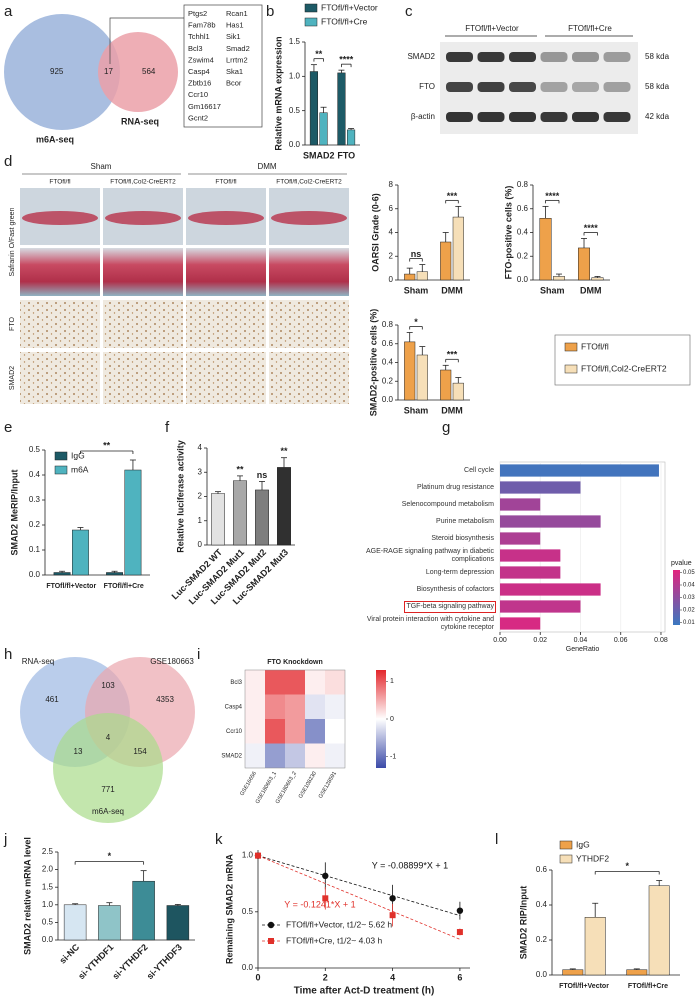 The image size is (700, 1000). What do you see at coordinates (5, 839) in the screenshot?
I see `panel-label: j` at bounding box center [5, 839].